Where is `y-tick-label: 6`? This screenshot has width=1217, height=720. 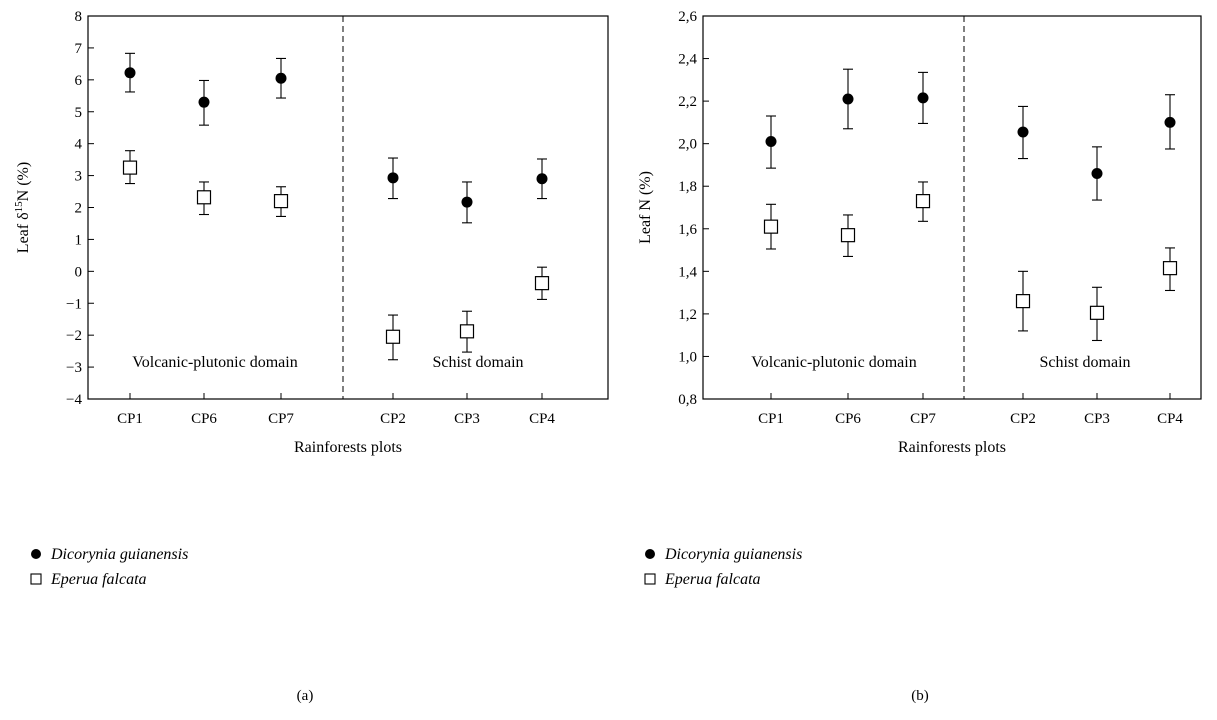 y-tick-label: 6 is located at coordinates (79, 81).